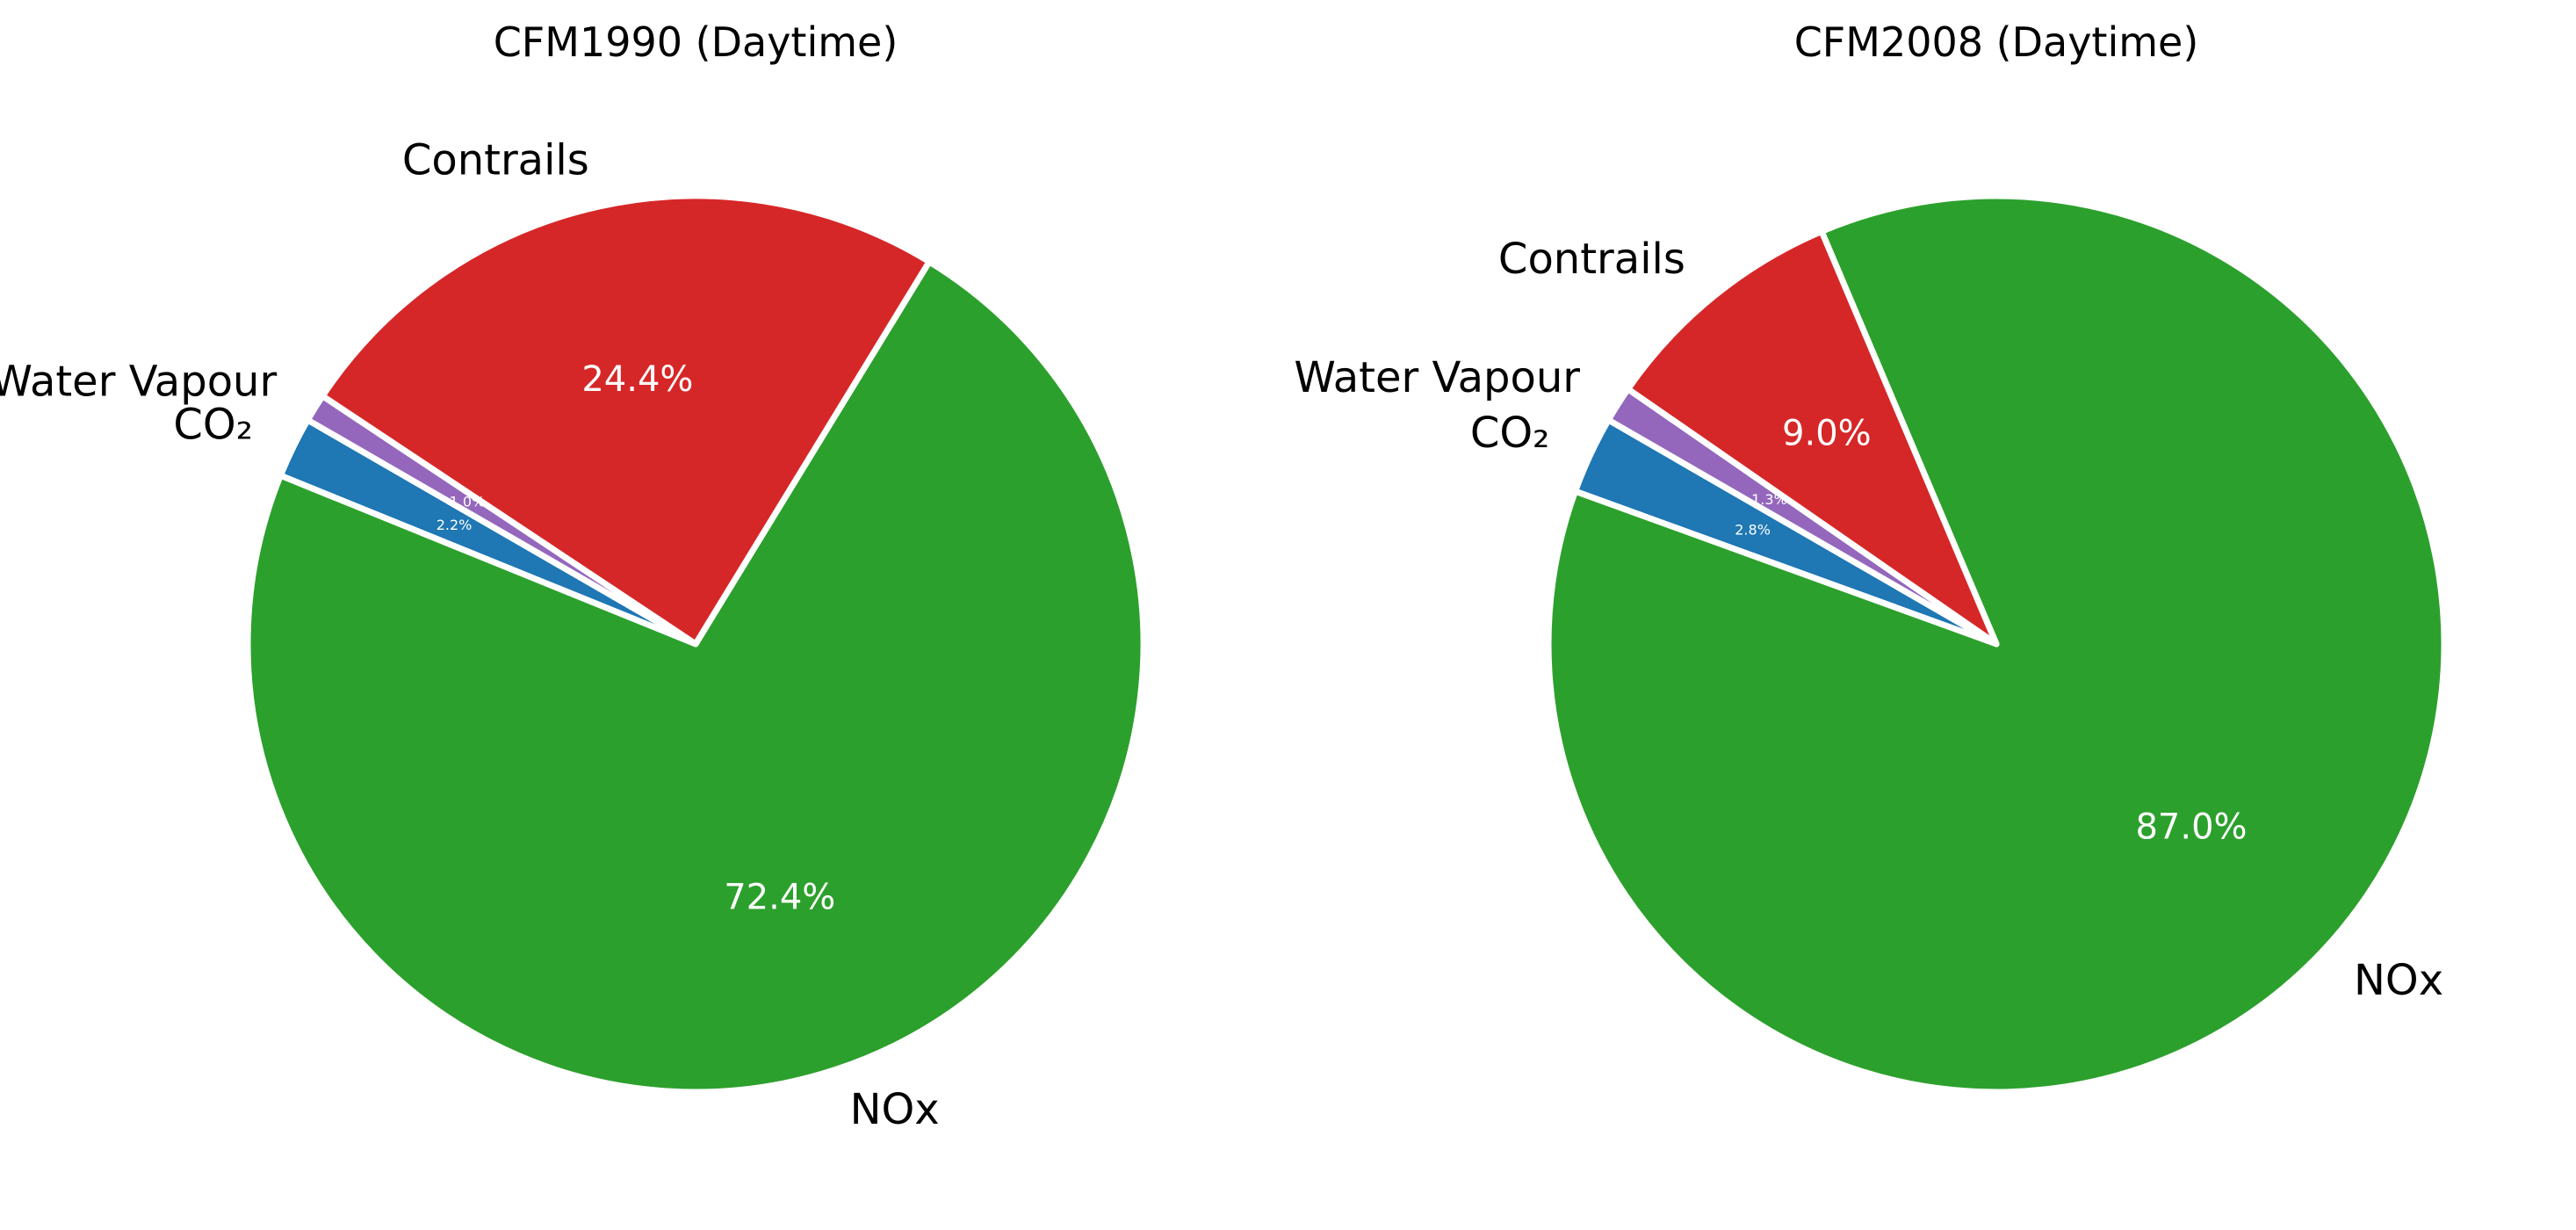 The image size is (2576, 1230). Describe the element at coordinates (1769, 499) in the screenshot. I see `pct-label-water-vapour-cfm2008: 1.3%` at that location.